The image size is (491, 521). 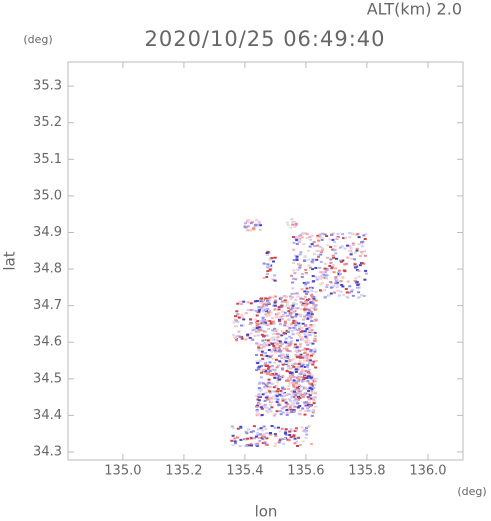 What do you see at coordinates (47, 342) in the screenshot?
I see `y-tick-label: 34.6` at bounding box center [47, 342].